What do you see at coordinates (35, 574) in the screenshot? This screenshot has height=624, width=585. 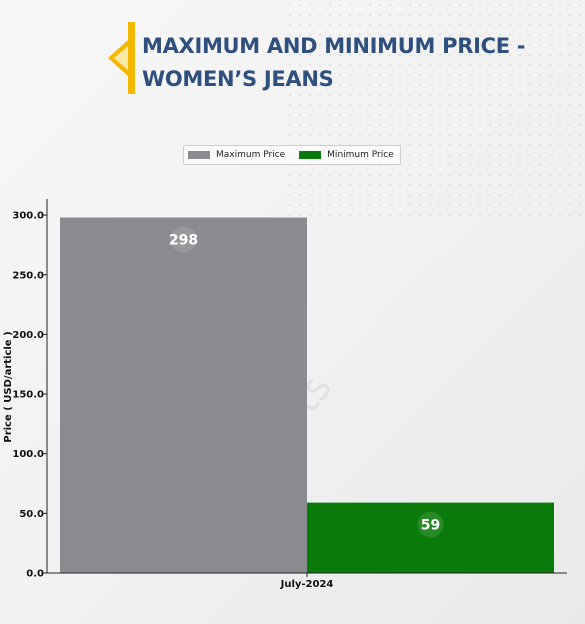 I see `y-tick-label: 0.0` at bounding box center [35, 574].